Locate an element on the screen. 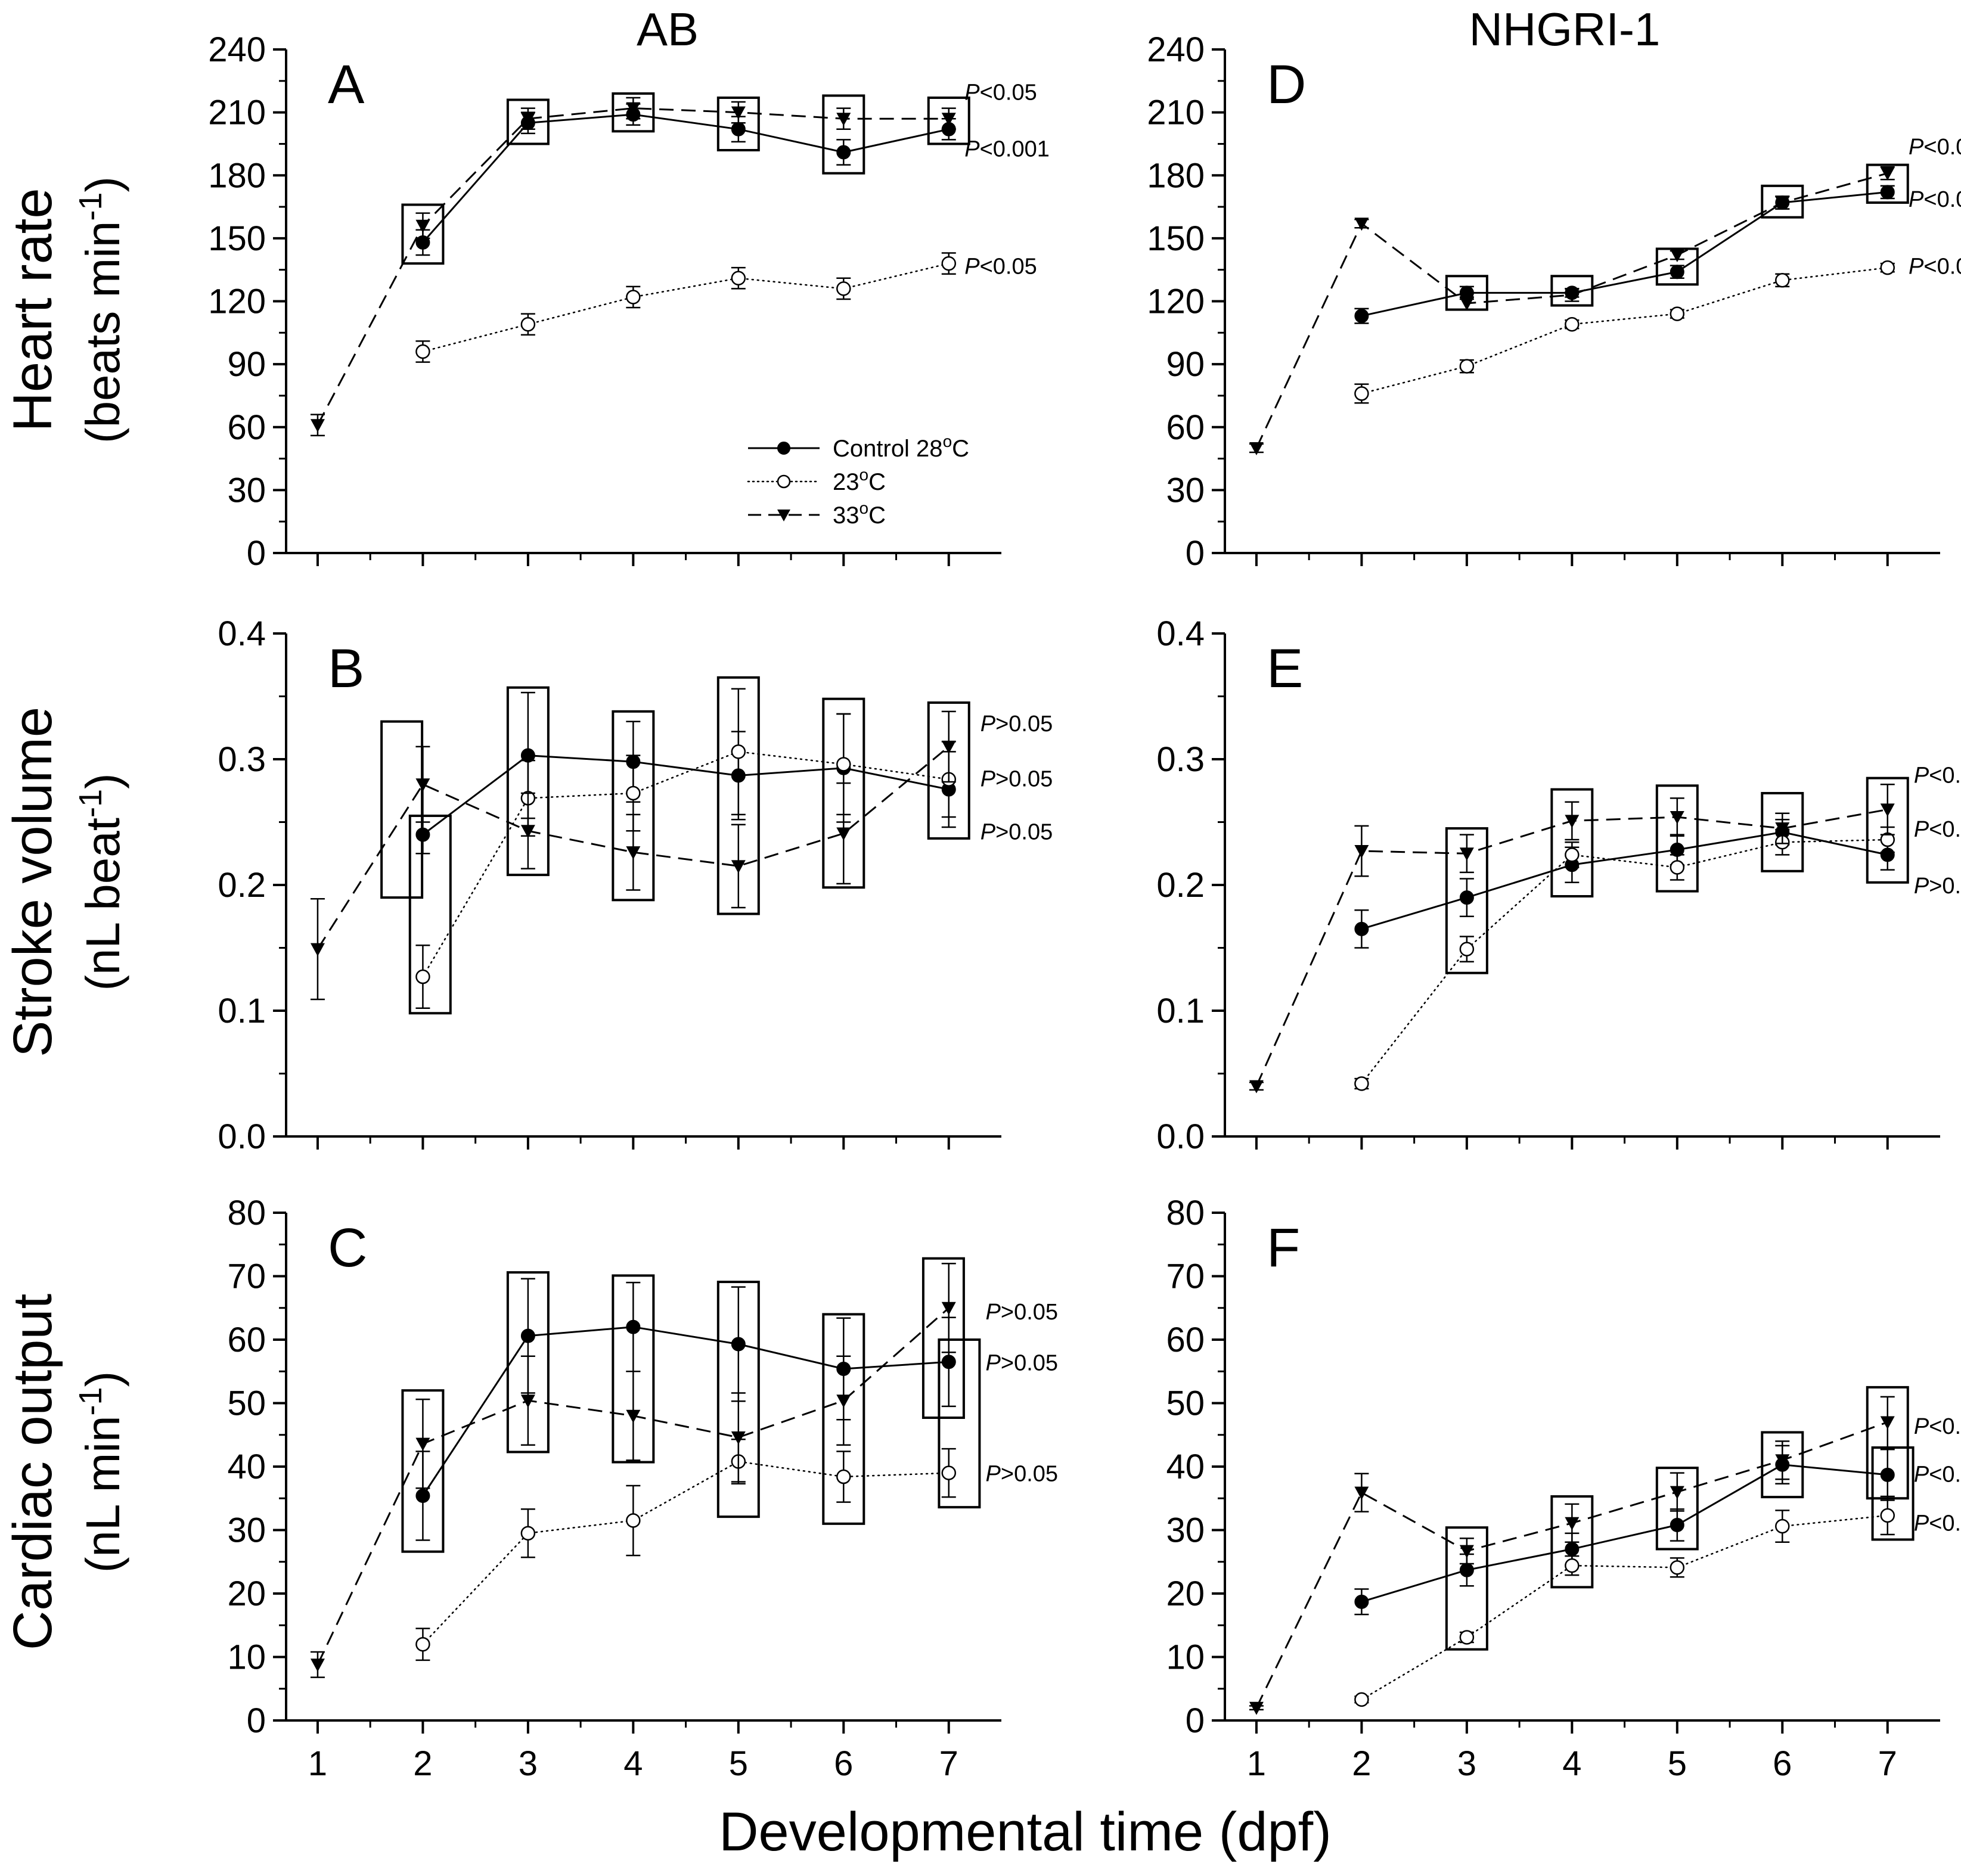 This screenshot has width=1961, height=1876. panel-c-xtick-label: 4 is located at coordinates (633, 1763).